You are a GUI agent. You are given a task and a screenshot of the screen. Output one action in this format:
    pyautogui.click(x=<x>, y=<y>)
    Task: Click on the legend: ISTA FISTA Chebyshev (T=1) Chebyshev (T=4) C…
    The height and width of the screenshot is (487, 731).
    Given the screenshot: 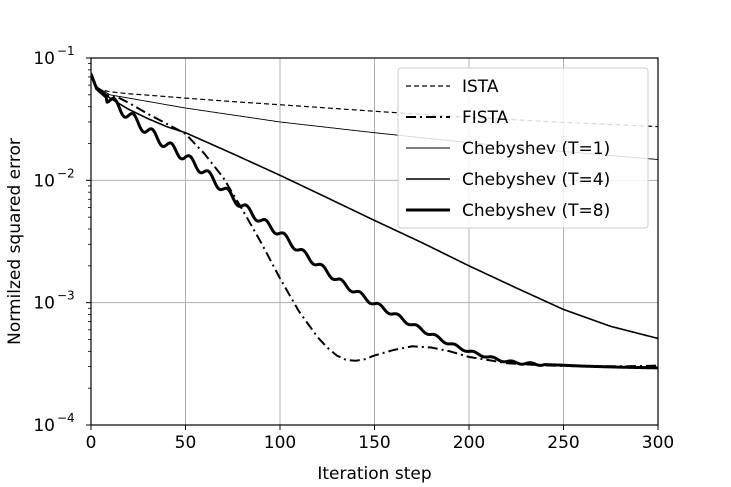 What is the action you would take?
    pyautogui.click(x=523, y=148)
    